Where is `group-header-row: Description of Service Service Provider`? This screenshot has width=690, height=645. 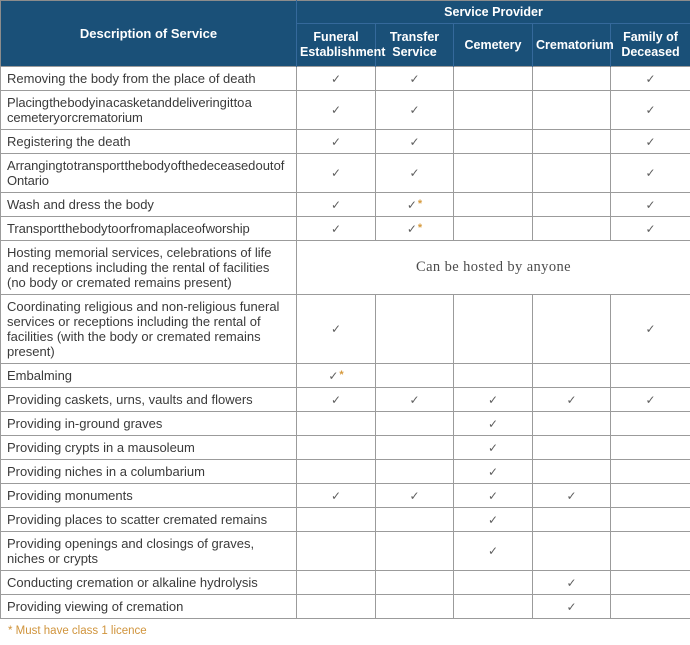 group-header-row: Description of Service Service Provider is located at coordinates (345, 12).